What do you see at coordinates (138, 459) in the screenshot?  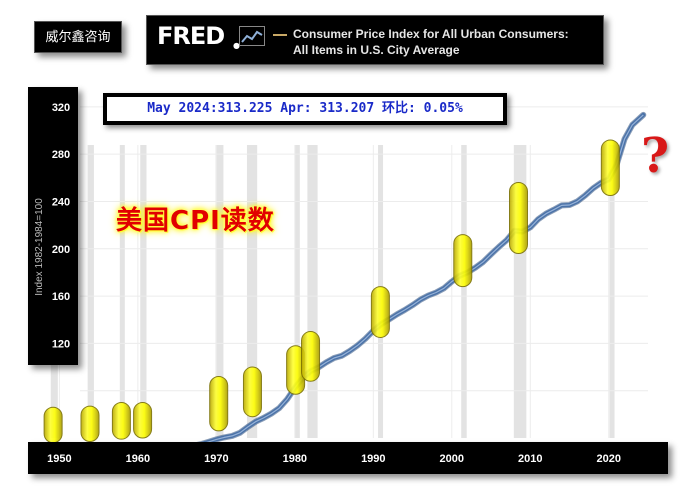 I see `x-tick-label: 1960` at bounding box center [138, 459].